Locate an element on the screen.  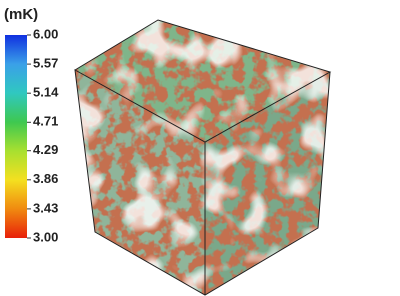
colorbar-title: (mK) is located at coordinates (21, 14).